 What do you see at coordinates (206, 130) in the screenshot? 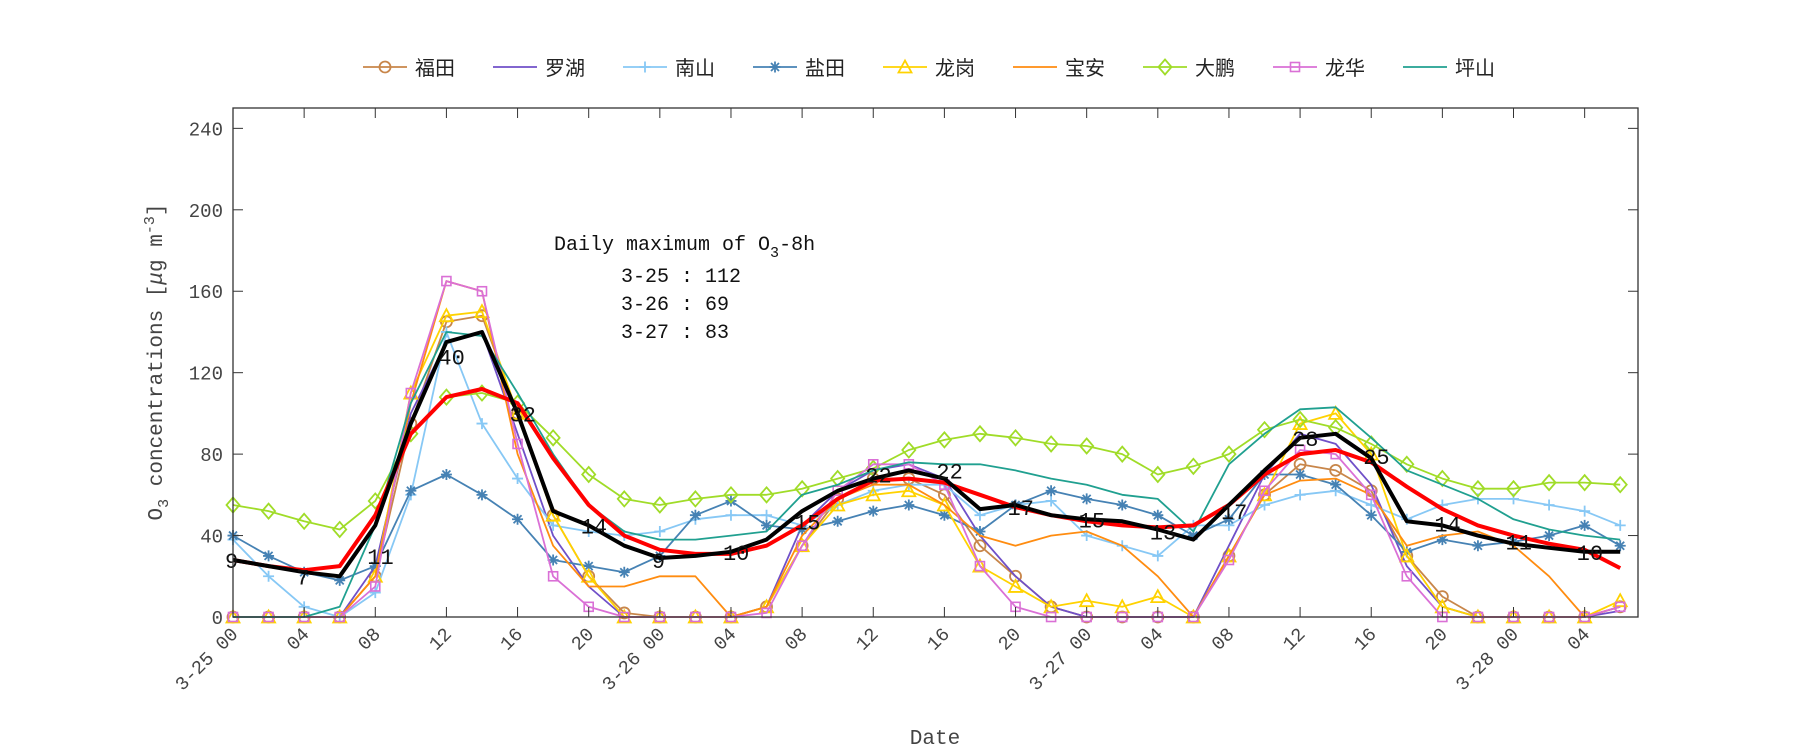
I see `y-tick-label: 240` at bounding box center [206, 130].